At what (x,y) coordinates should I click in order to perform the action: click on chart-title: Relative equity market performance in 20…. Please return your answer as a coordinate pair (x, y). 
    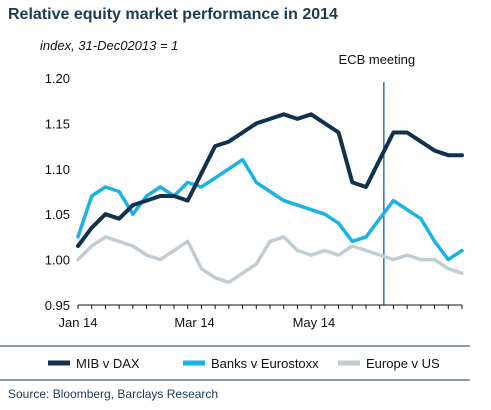
    Looking at the image, I should click on (173, 14).